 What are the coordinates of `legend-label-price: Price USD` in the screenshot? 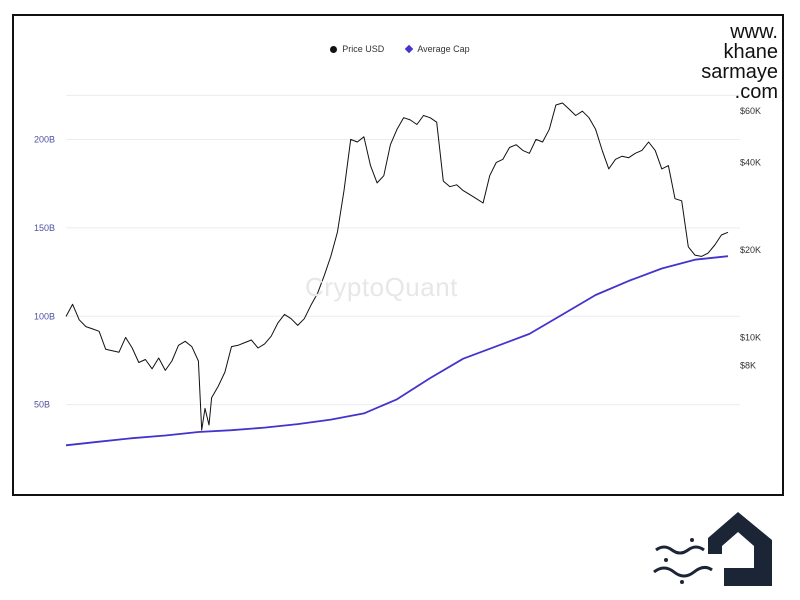 It's located at (363, 49).